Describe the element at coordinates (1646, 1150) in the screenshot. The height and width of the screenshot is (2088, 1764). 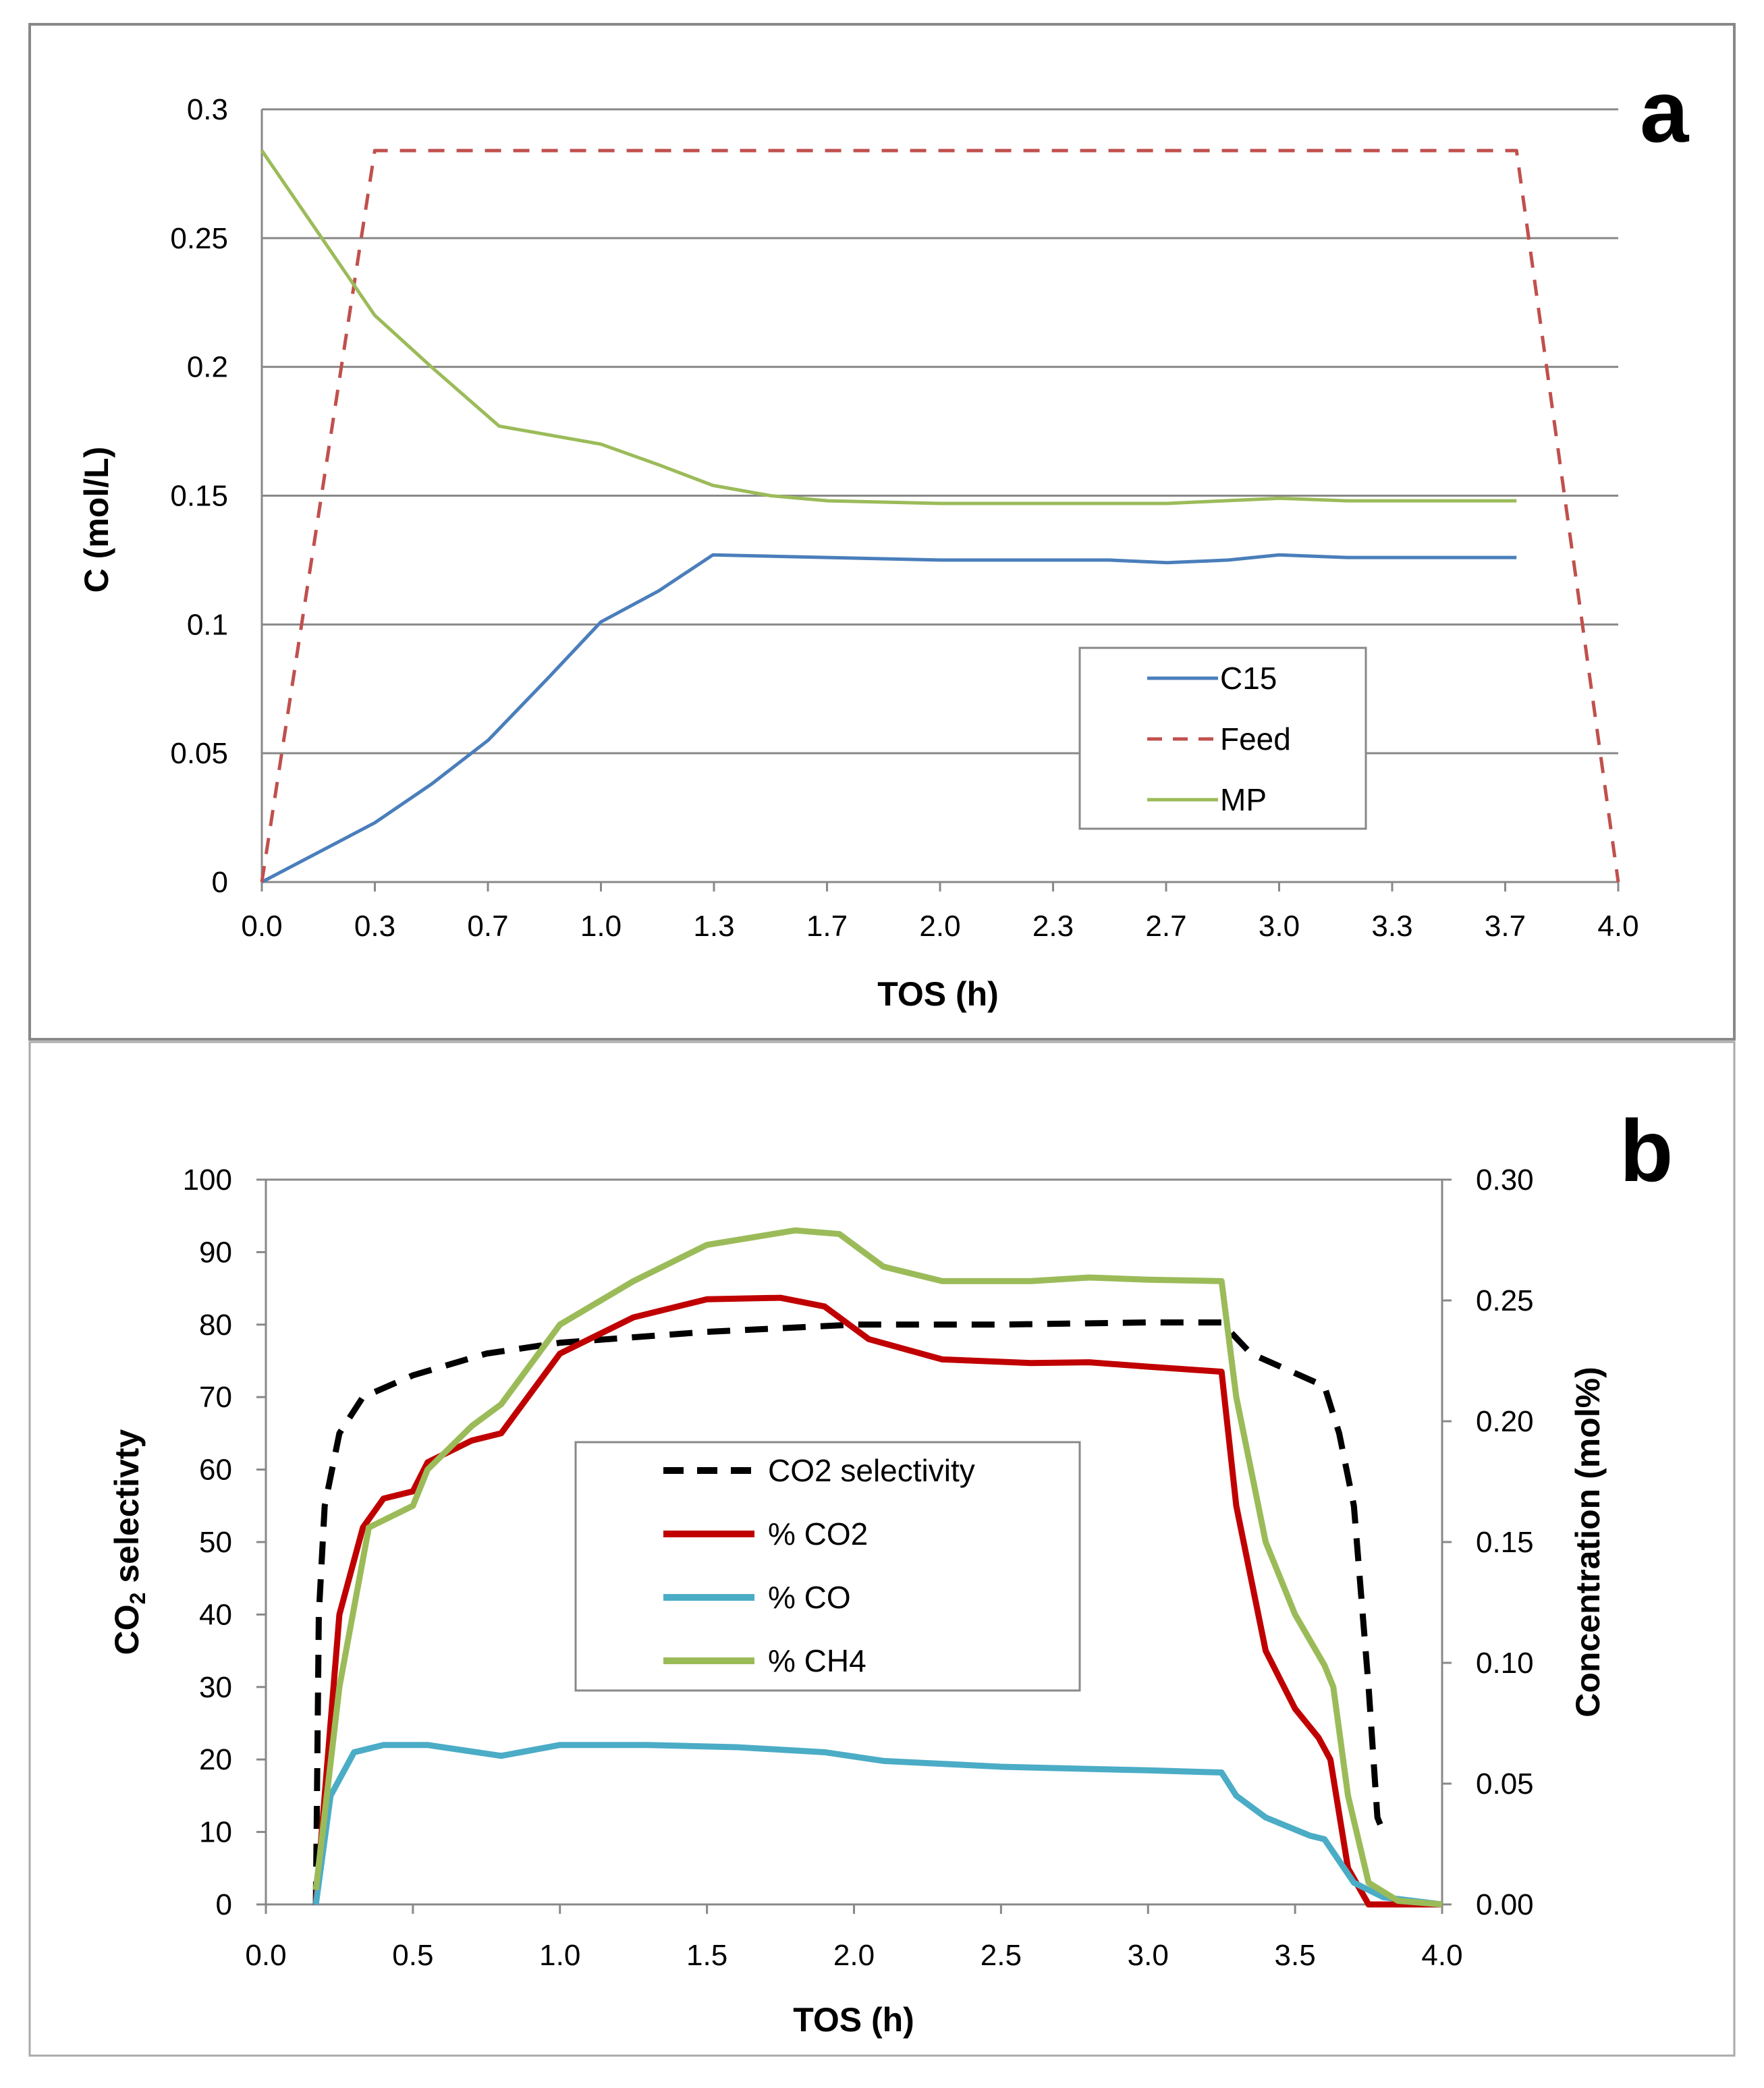
I see `panel-b-label: b` at that location.